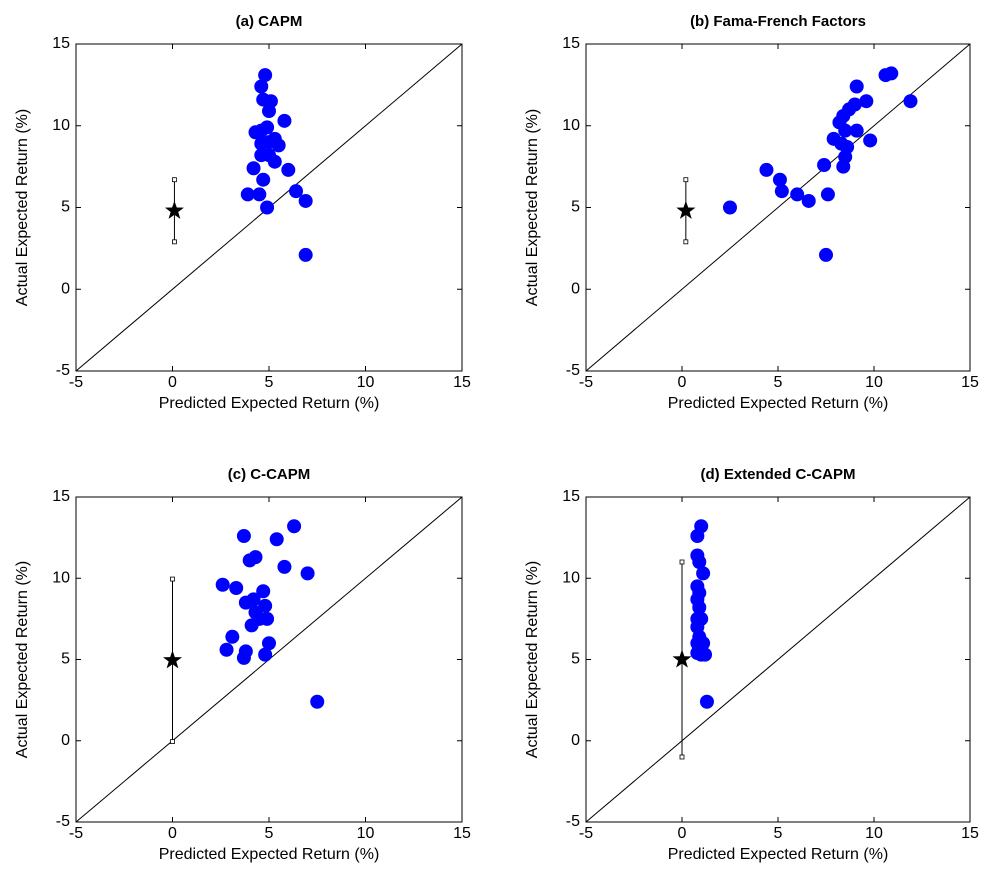  I want to click on chart-title: (b) Fama-French Factors, so click(778, 21).